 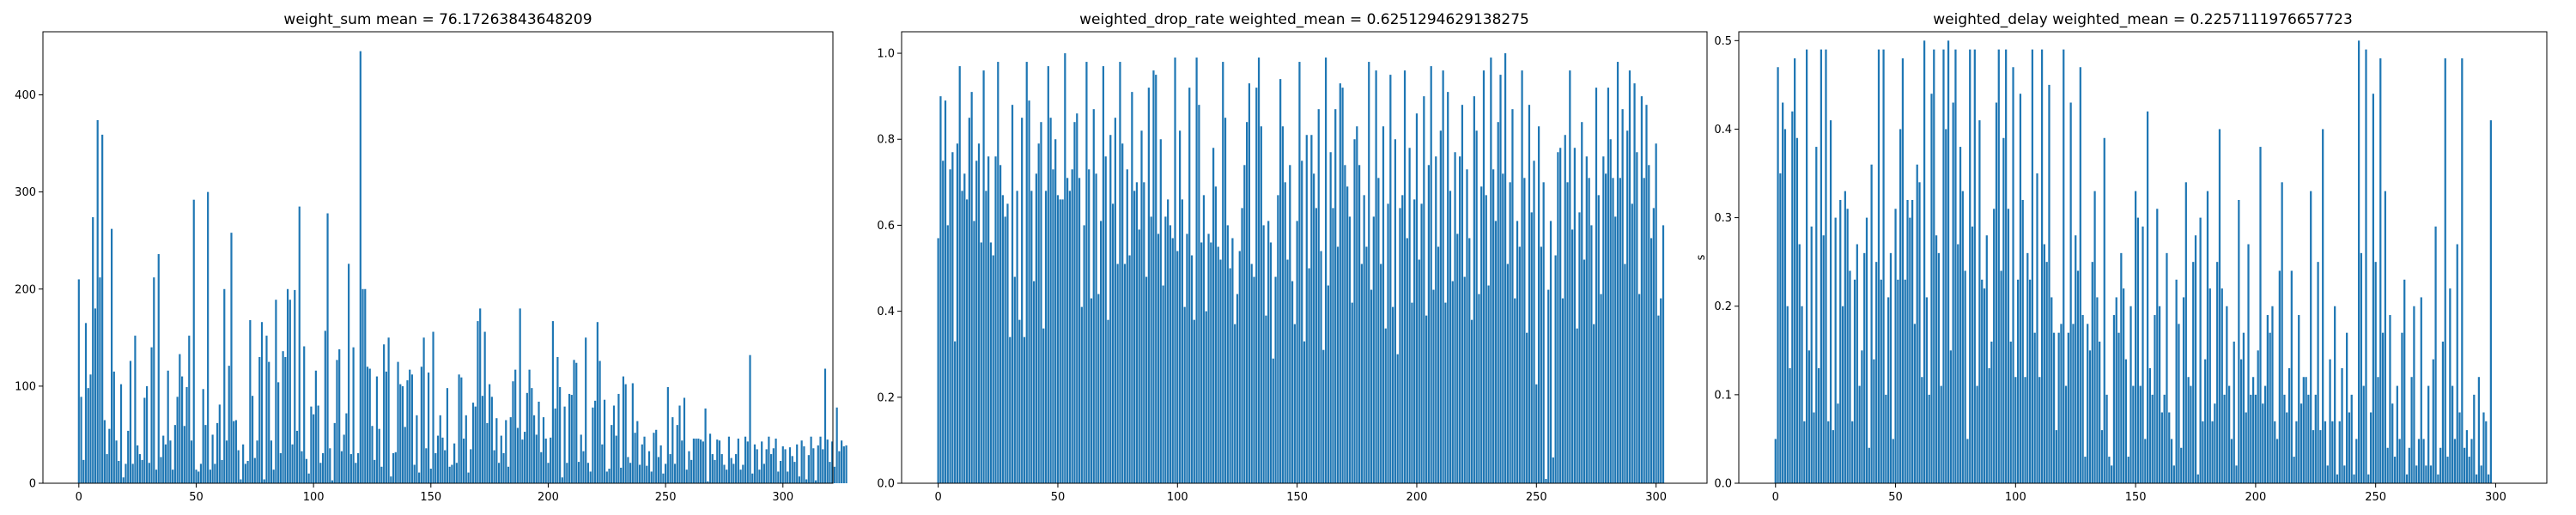 What do you see at coordinates (1723, 218) in the screenshot?
I see `y-tick-label: 0.3` at bounding box center [1723, 218].